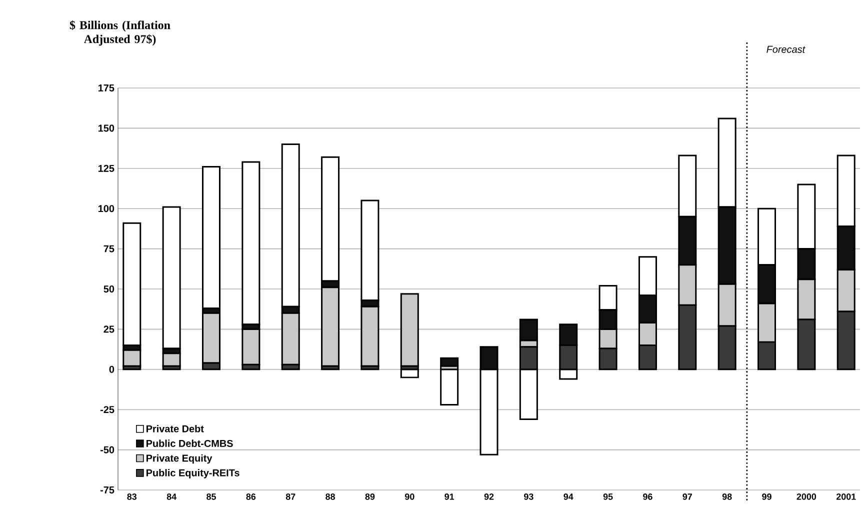  Describe the element at coordinates (331, 497) in the screenshot. I see `x-tick-label: 88` at that location.